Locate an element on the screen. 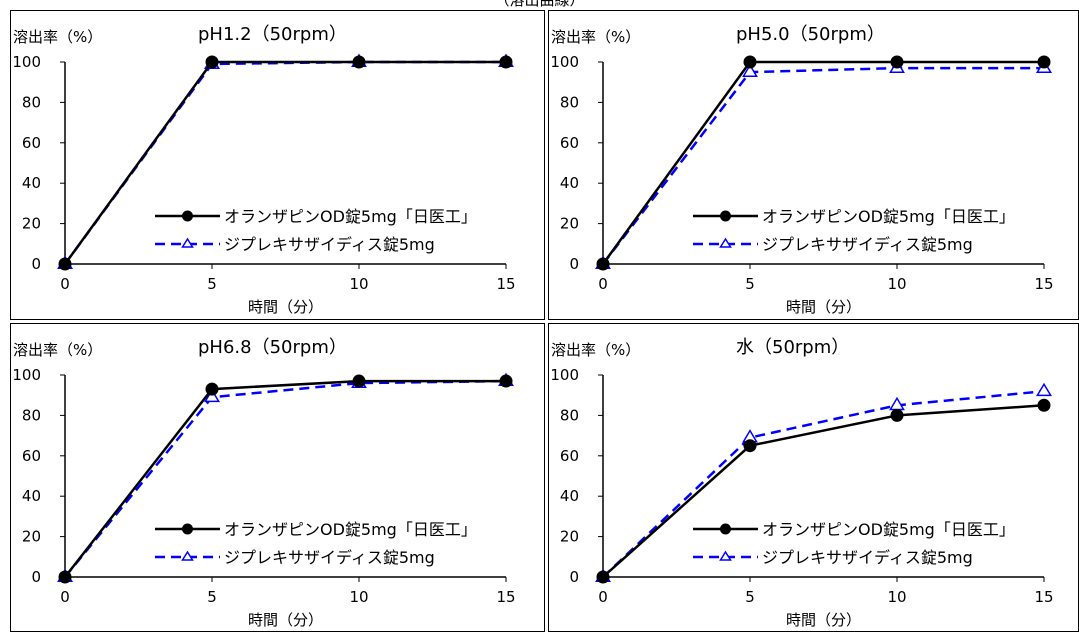 Image resolution: width=1079 pixels, height=632 pixels. chart-title: pH6.8（50rpm） is located at coordinates (272, 347).